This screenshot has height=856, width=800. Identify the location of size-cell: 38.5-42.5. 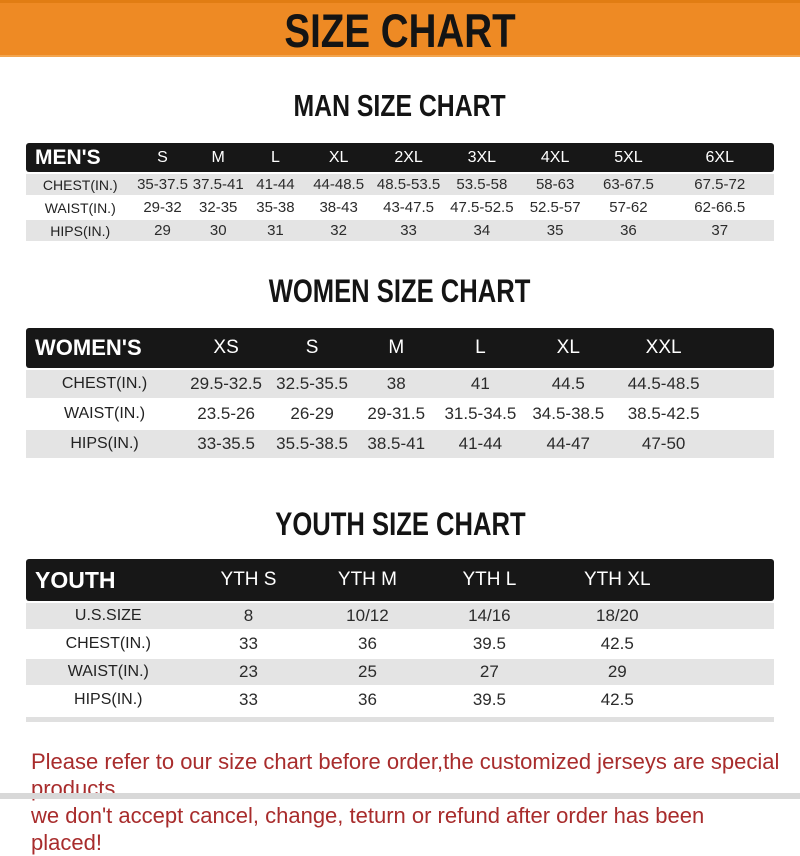
(664, 414).